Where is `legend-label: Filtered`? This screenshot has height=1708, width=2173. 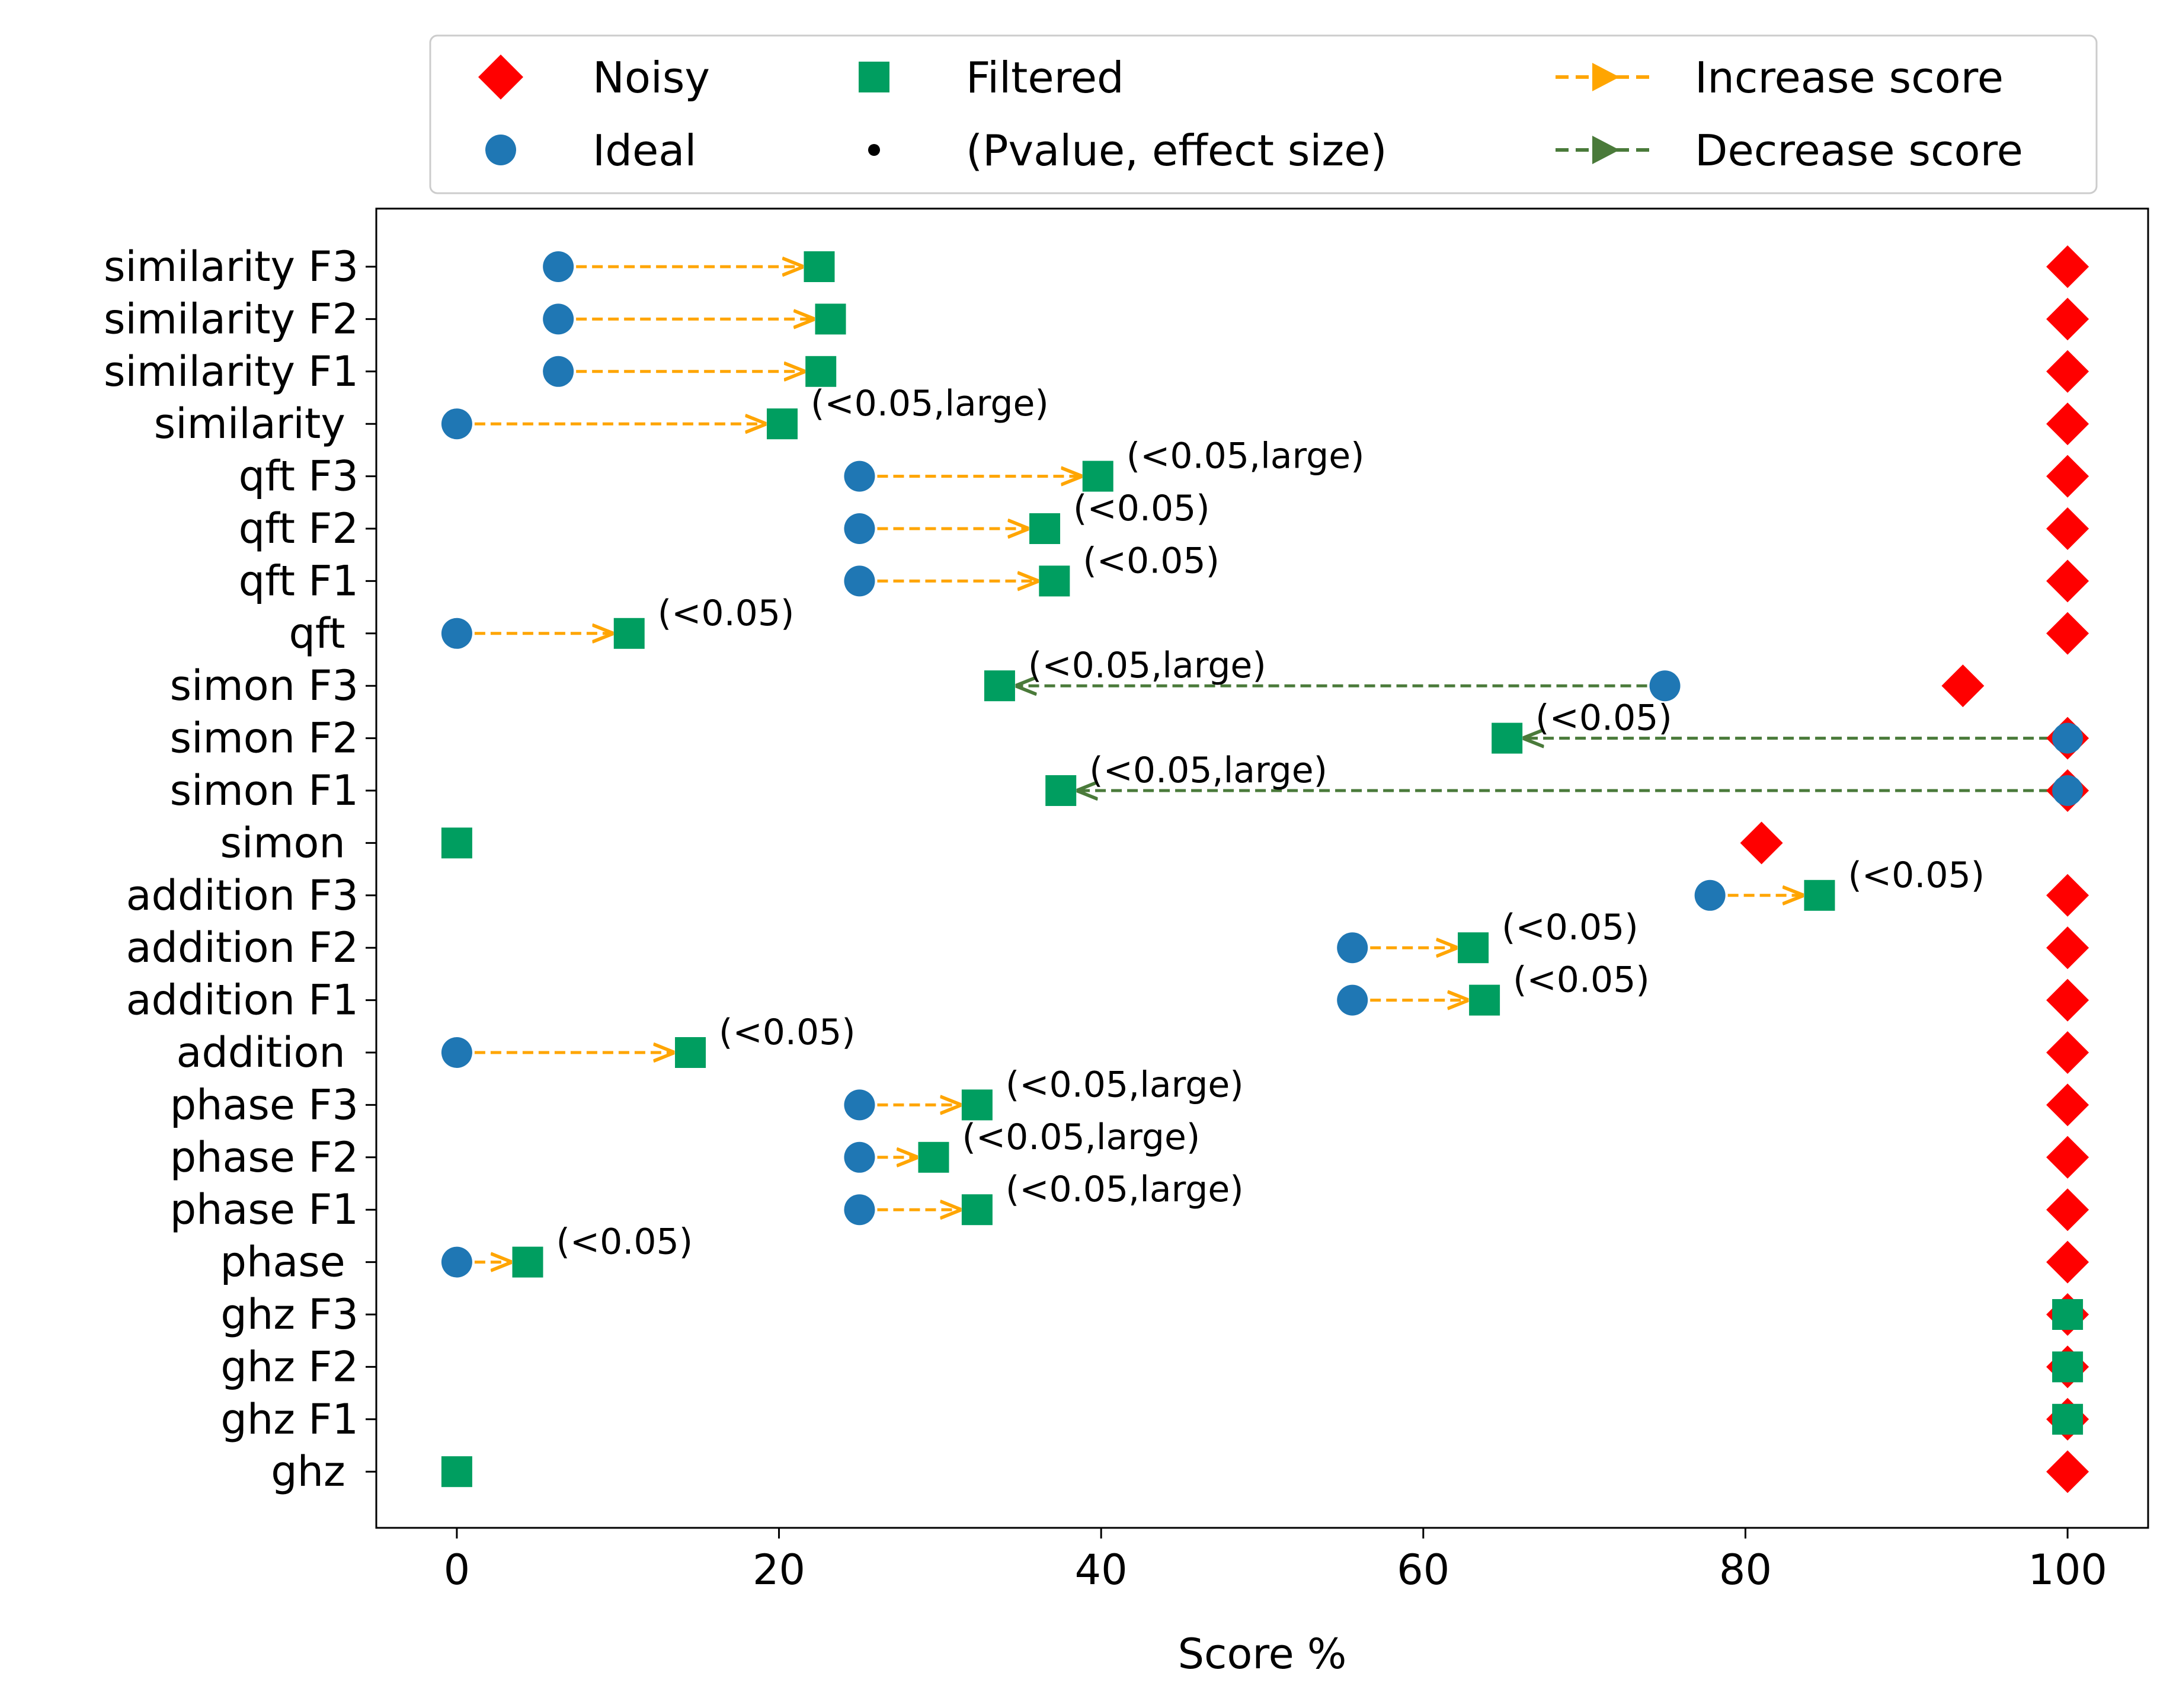
legend-label: Filtered is located at coordinates (1045, 78).